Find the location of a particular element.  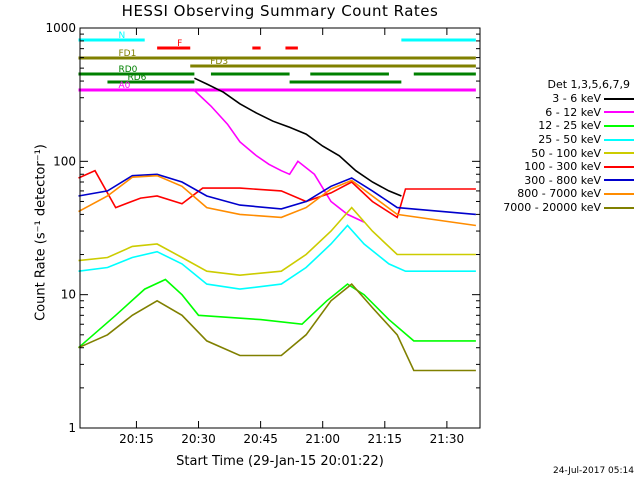

legend-entry-5: 100 - 300 keV is located at coordinates (561, 167).